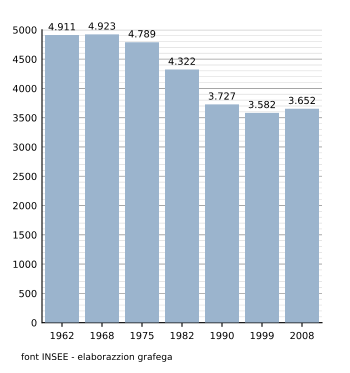 The image size is (350, 373). I want to click on x-tick-label: 2008, so click(302, 336).